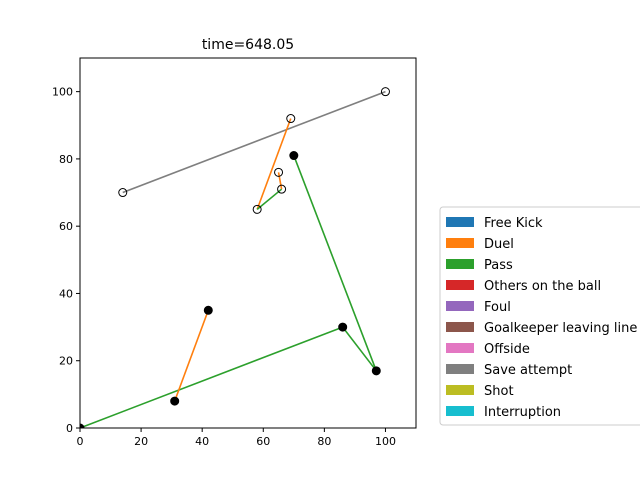  Describe the element at coordinates (528, 370) in the screenshot. I see `legend-label-7: Save attempt` at that location.